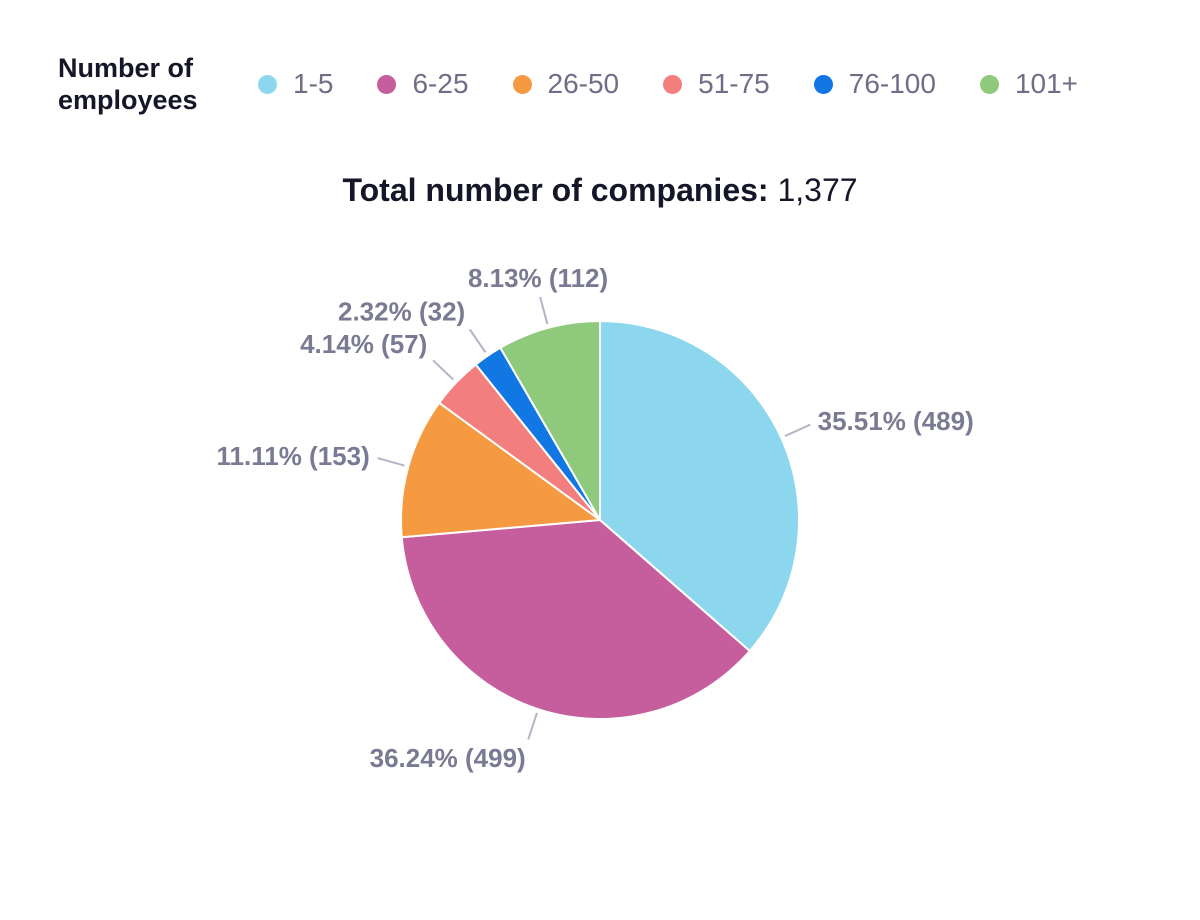  Describe the element at coordinates (538, 278) in the screenshot. I see `data-label-101-plus: 8.13% (112)` at that location.